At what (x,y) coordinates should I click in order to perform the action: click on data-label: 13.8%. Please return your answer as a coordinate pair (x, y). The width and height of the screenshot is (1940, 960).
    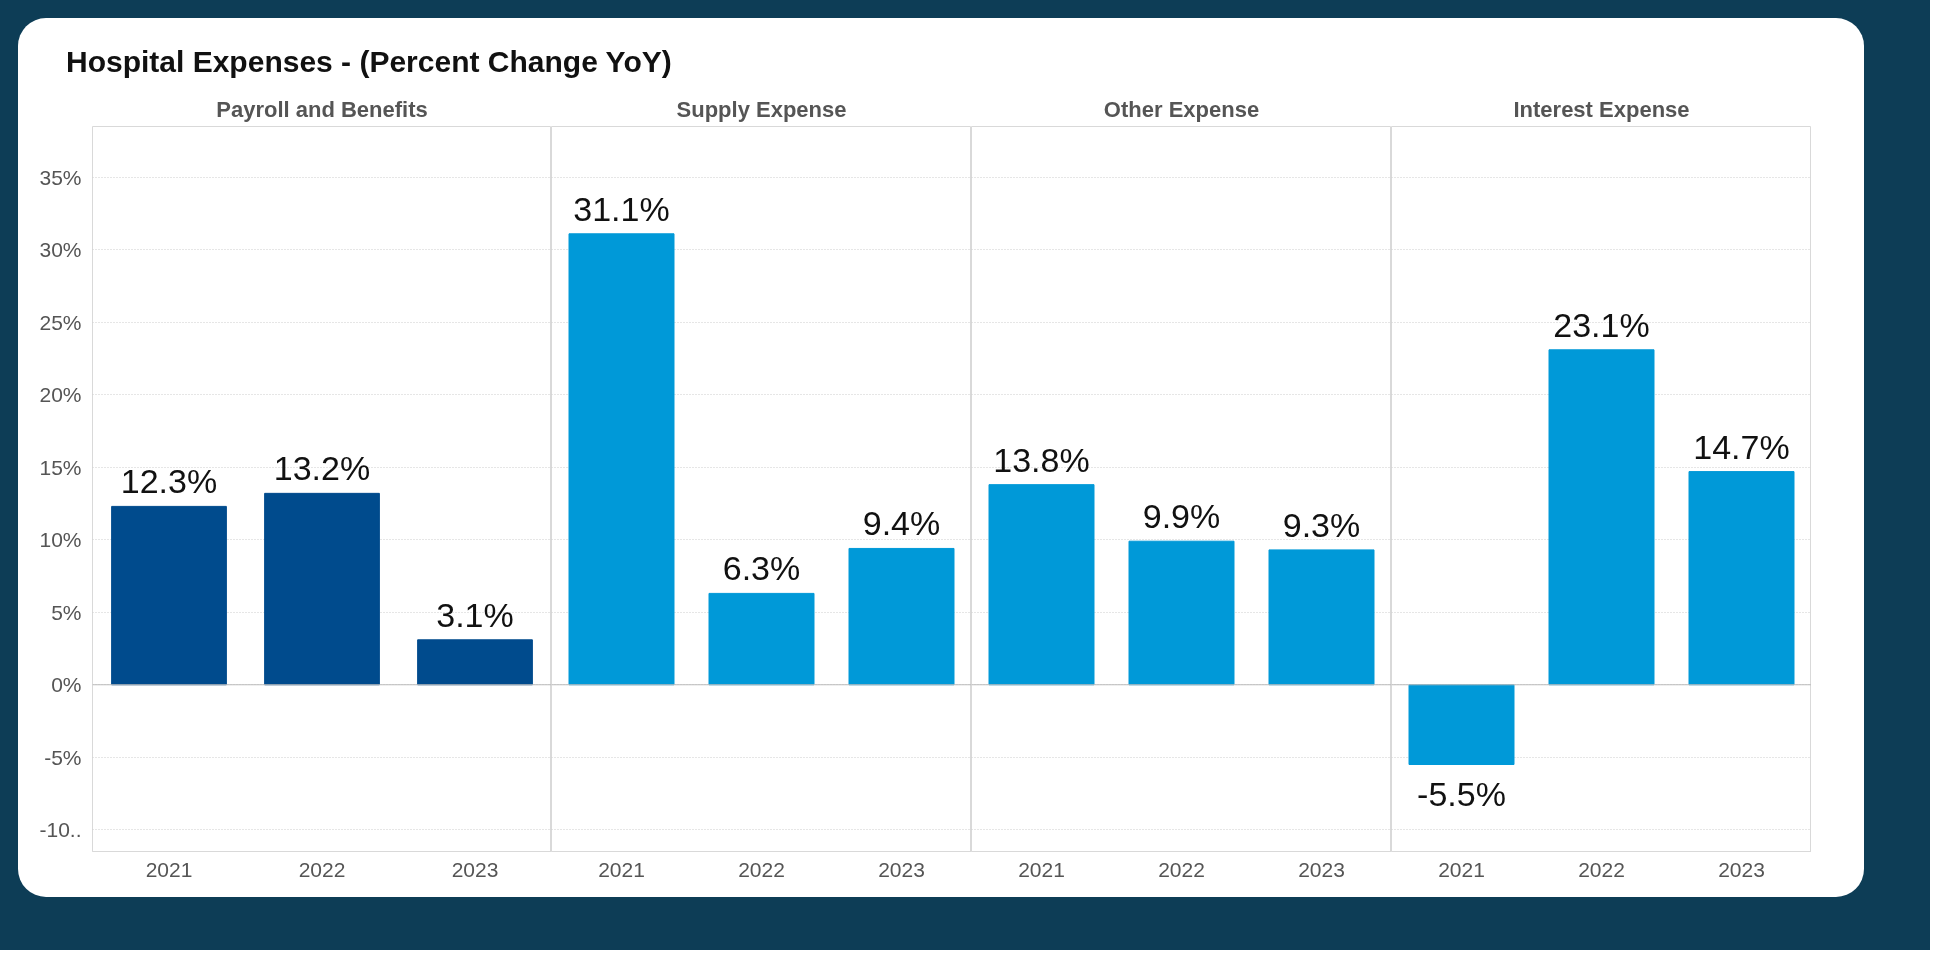
    Looking at the image, I should click on (1041, 459).